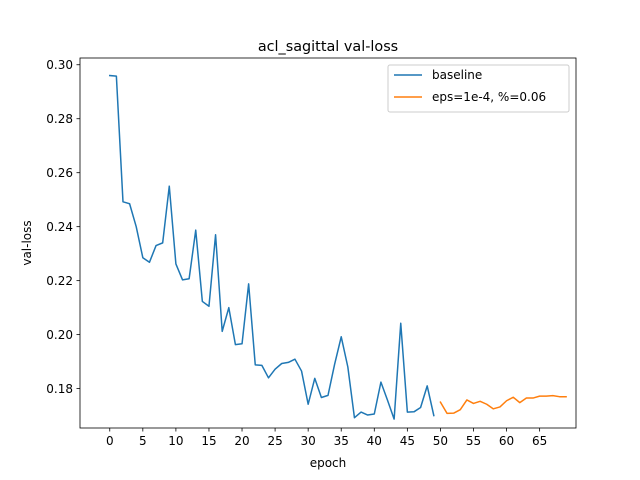  What do you see at coordinates (175, 441) in the screenshot?
I see `x-tick-label: 10` at bounding box center [175, 441].